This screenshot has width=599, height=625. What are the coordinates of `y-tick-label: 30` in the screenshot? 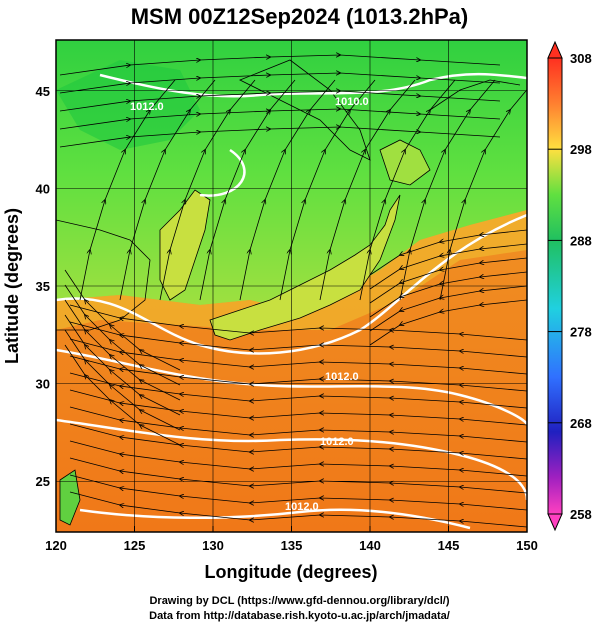 It's located at (43, 384).